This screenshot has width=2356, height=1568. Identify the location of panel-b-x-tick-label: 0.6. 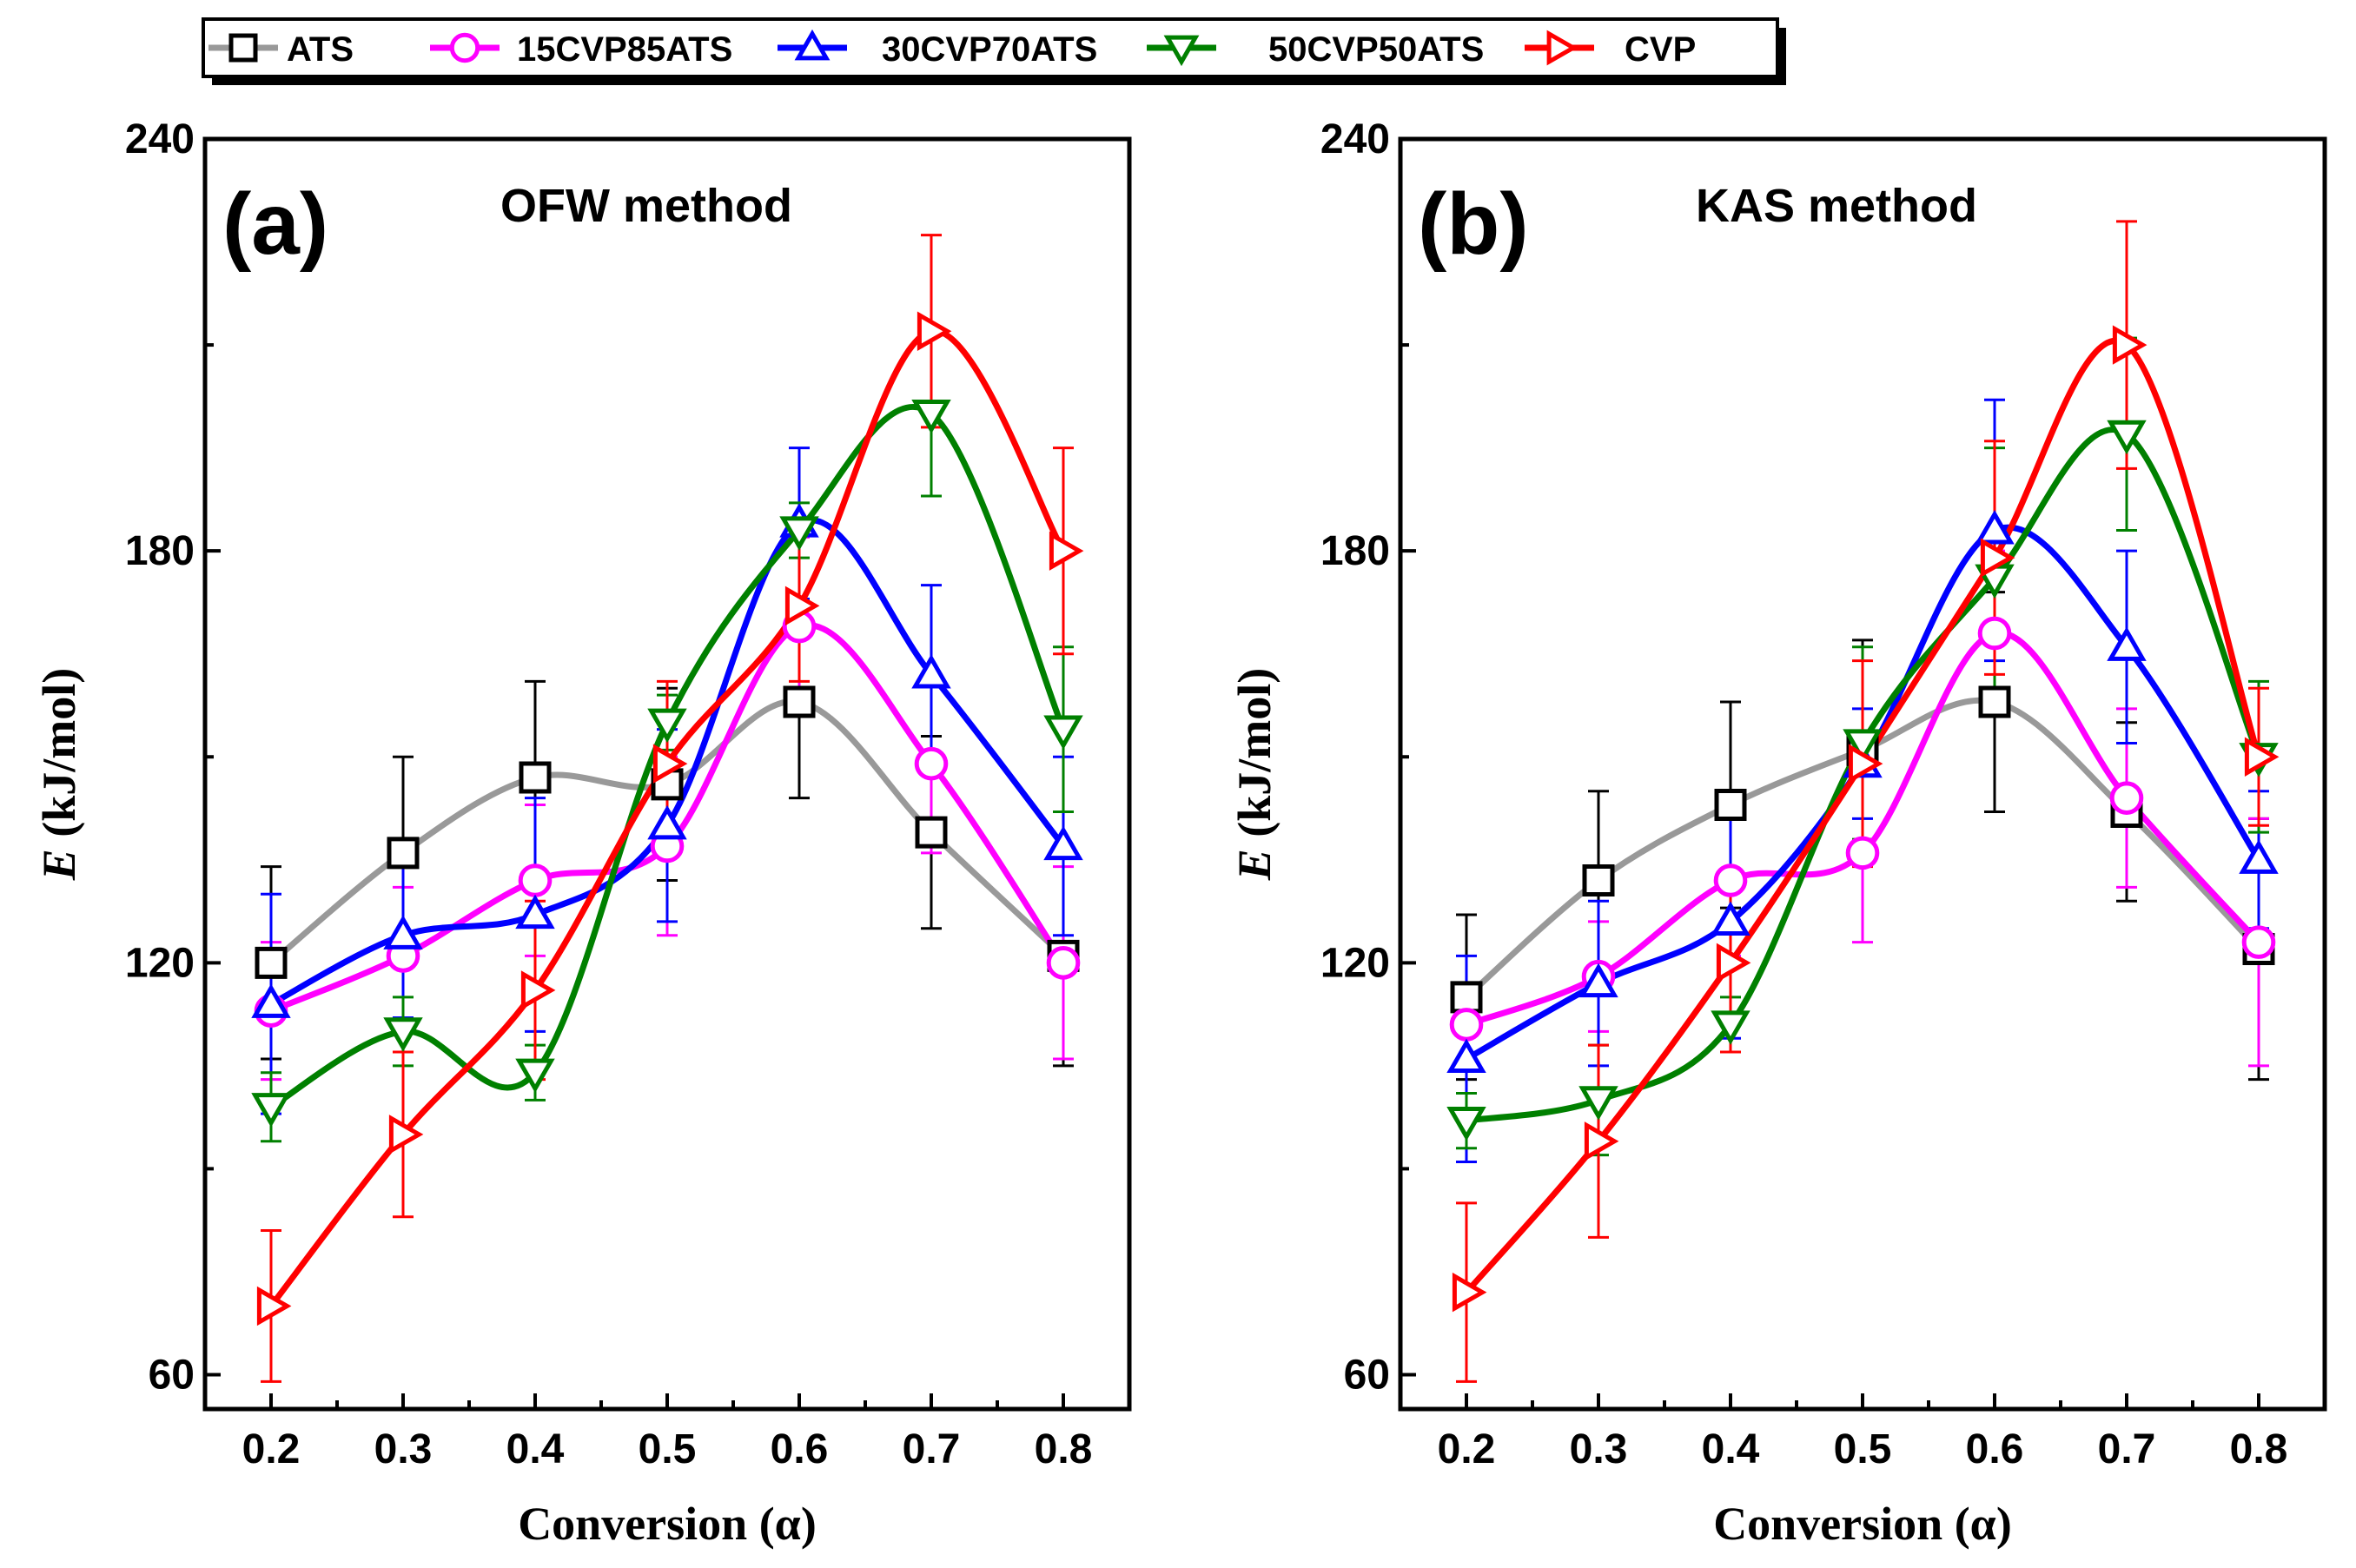
(1995, 1449).